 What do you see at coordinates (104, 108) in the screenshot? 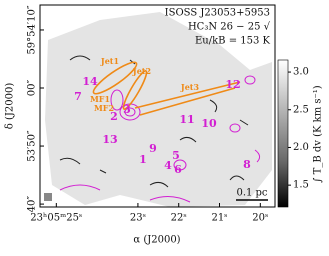
I see `outflow-label: MF2` at bounding box center [104, 108].